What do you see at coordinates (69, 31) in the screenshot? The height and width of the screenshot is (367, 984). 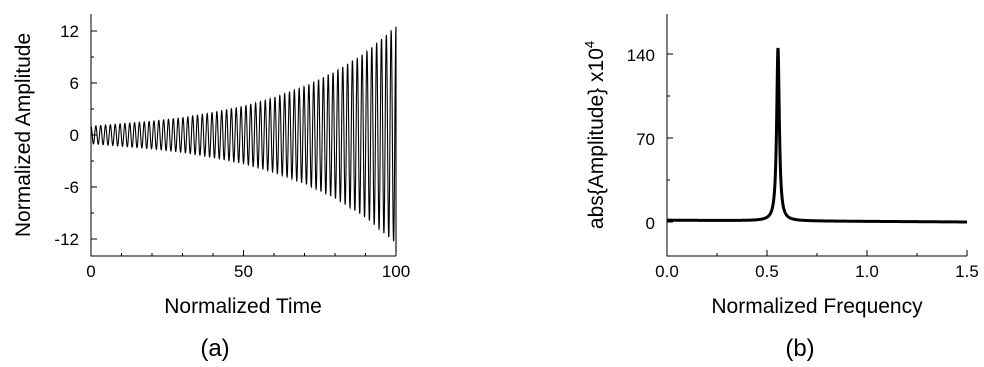 I see `chart-a-ytick-label-0: 12` at bounding box center [69, 31].